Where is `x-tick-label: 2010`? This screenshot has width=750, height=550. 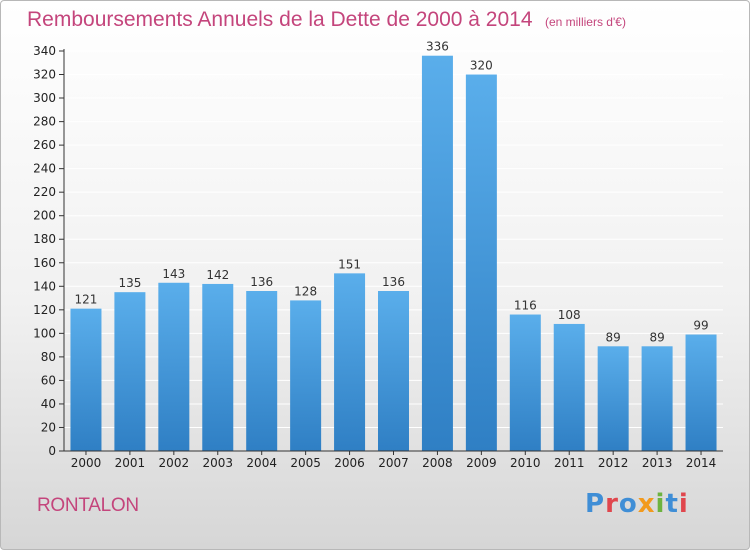
x-tick-label: 2010 is located at coordinates (525, 463).